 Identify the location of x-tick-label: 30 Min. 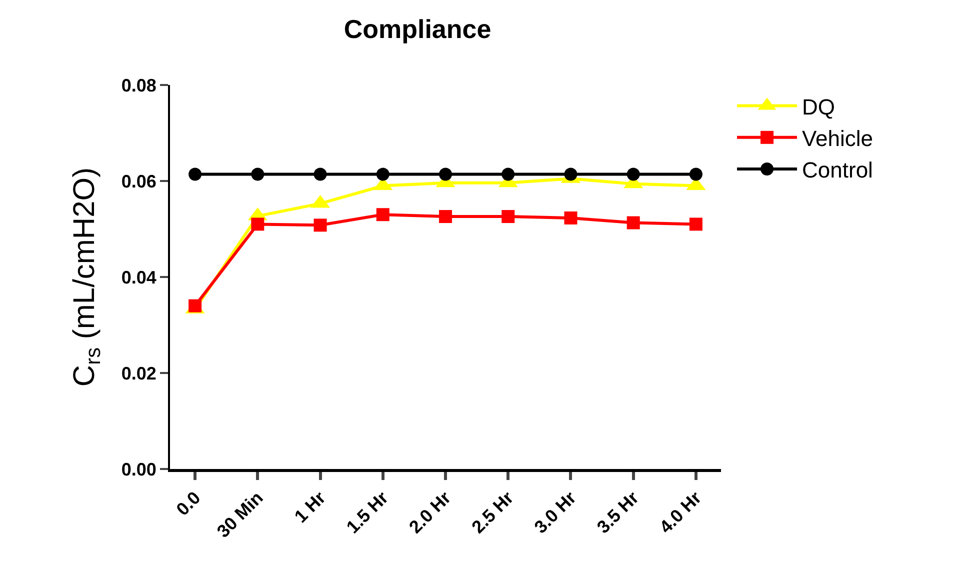
(240, 515).